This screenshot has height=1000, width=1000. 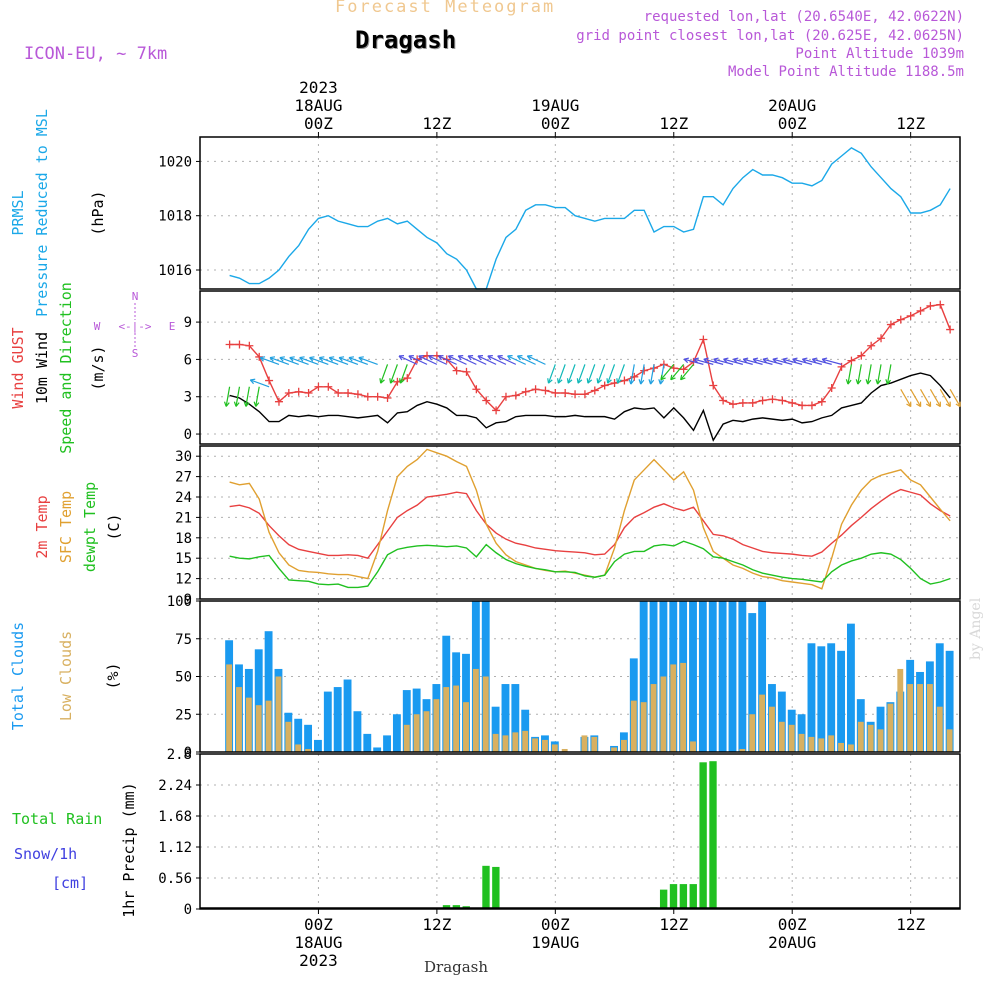 I want to click on pressure-unit: (hPa), so click(x=98, y=212).